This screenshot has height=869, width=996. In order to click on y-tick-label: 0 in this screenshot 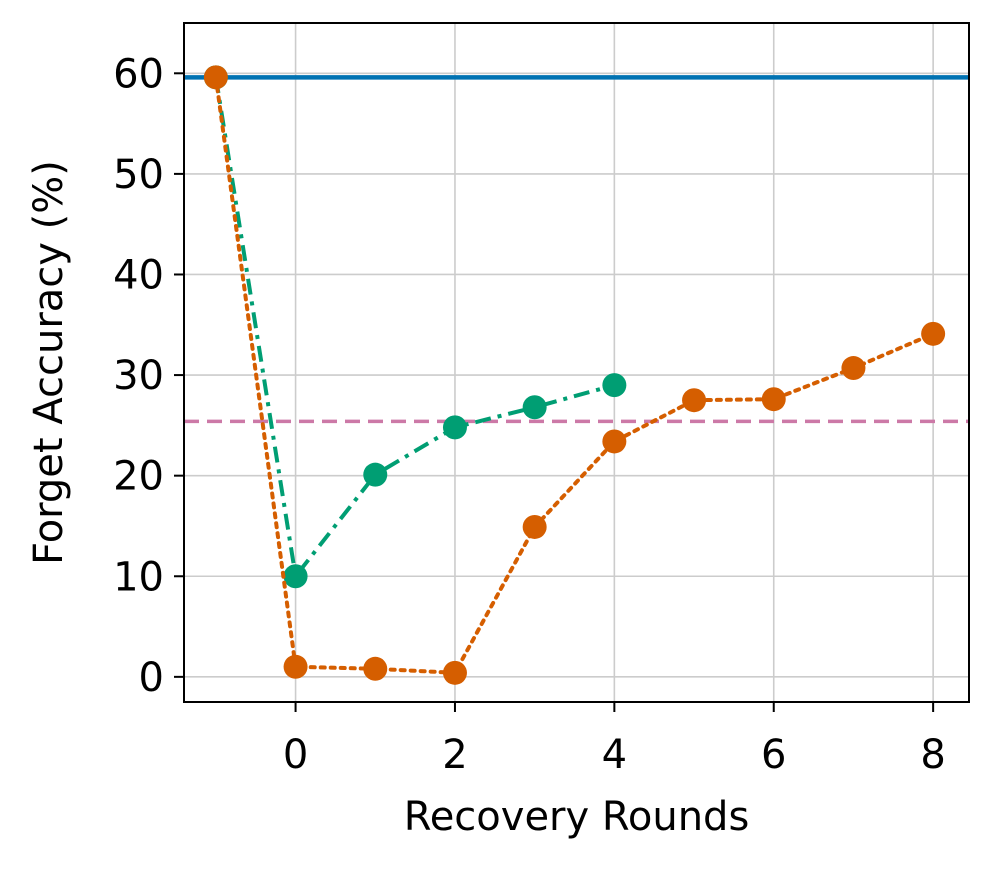, I will do `click(151, 678)`.